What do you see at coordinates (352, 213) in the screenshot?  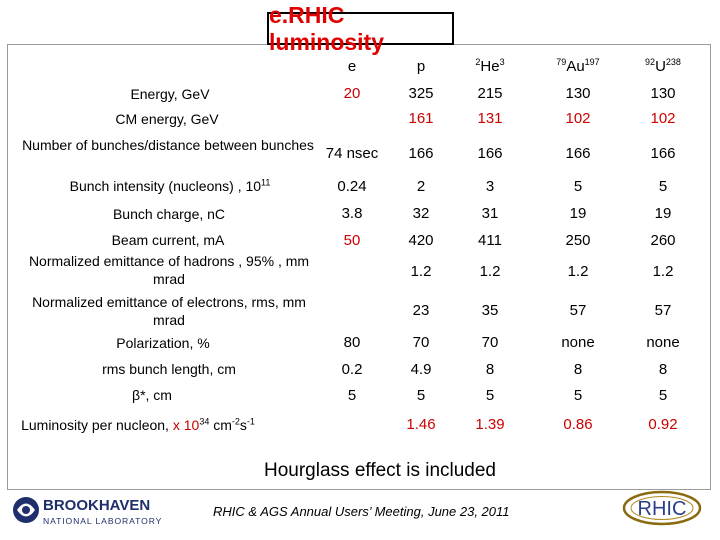 I see `table-cell: 3.8` at bounding box center [352, 213].